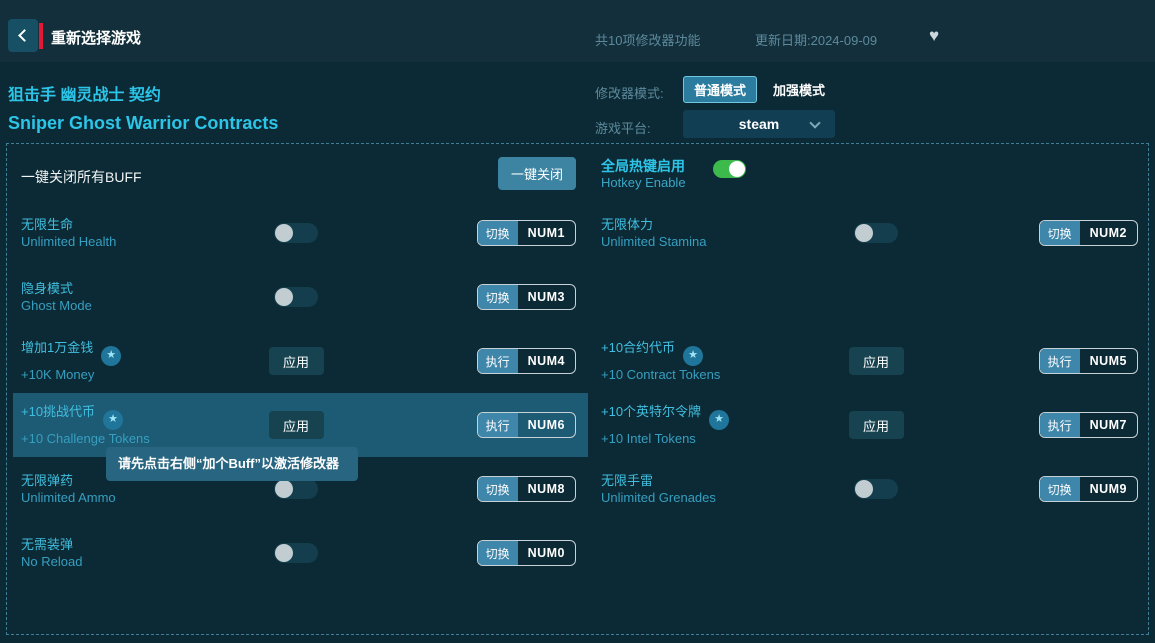  What do you see at coordinates (526, 489) in the screenshot?
I see `hotkey-control: 切换 NUM8` at bounding box center [526, 489].